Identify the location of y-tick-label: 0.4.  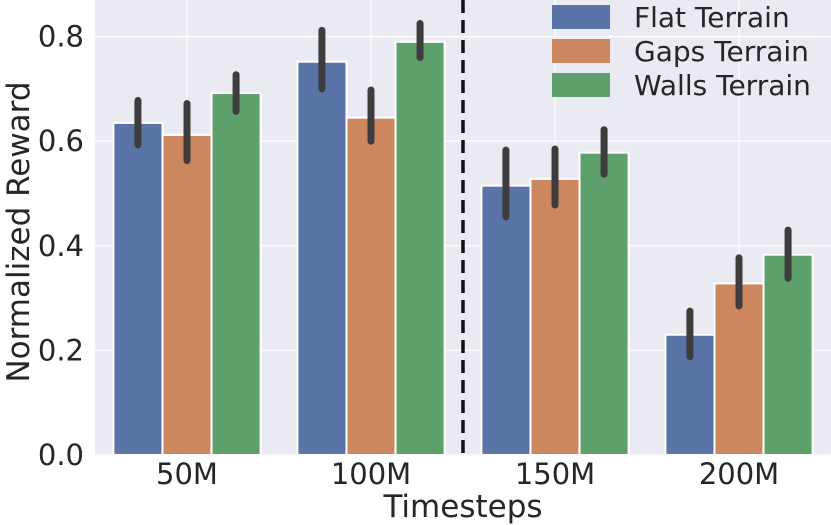
(61, 246).